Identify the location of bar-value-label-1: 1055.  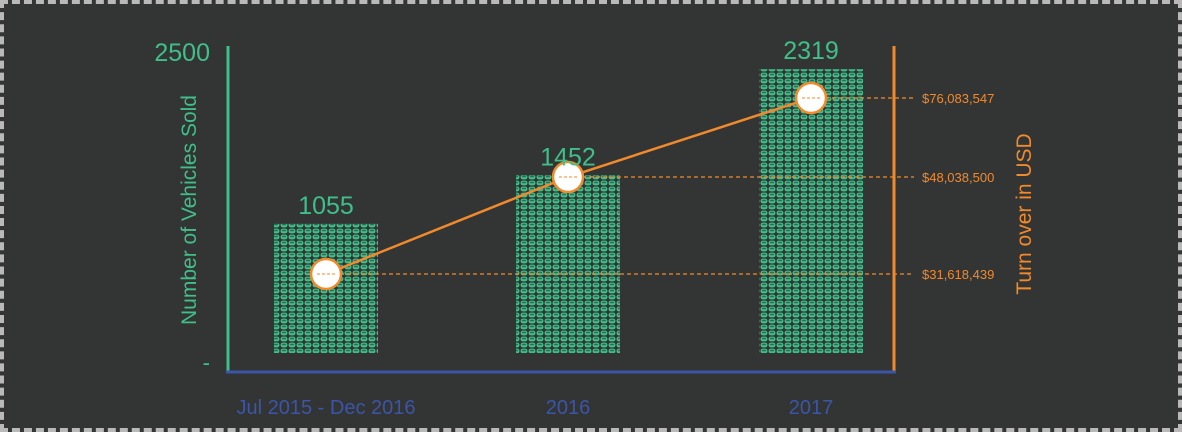
(326, 206).